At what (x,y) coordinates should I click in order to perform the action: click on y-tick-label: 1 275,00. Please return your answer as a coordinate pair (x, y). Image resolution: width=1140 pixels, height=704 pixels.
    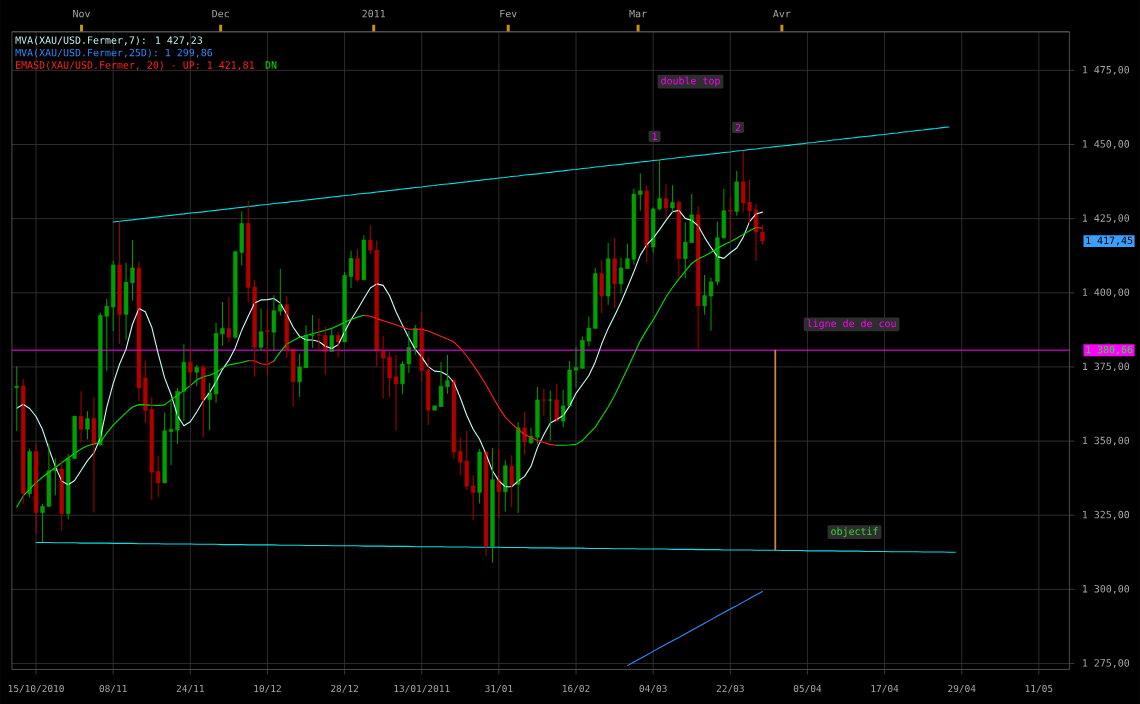
    Looking at the image, I should click on (1106, 663).